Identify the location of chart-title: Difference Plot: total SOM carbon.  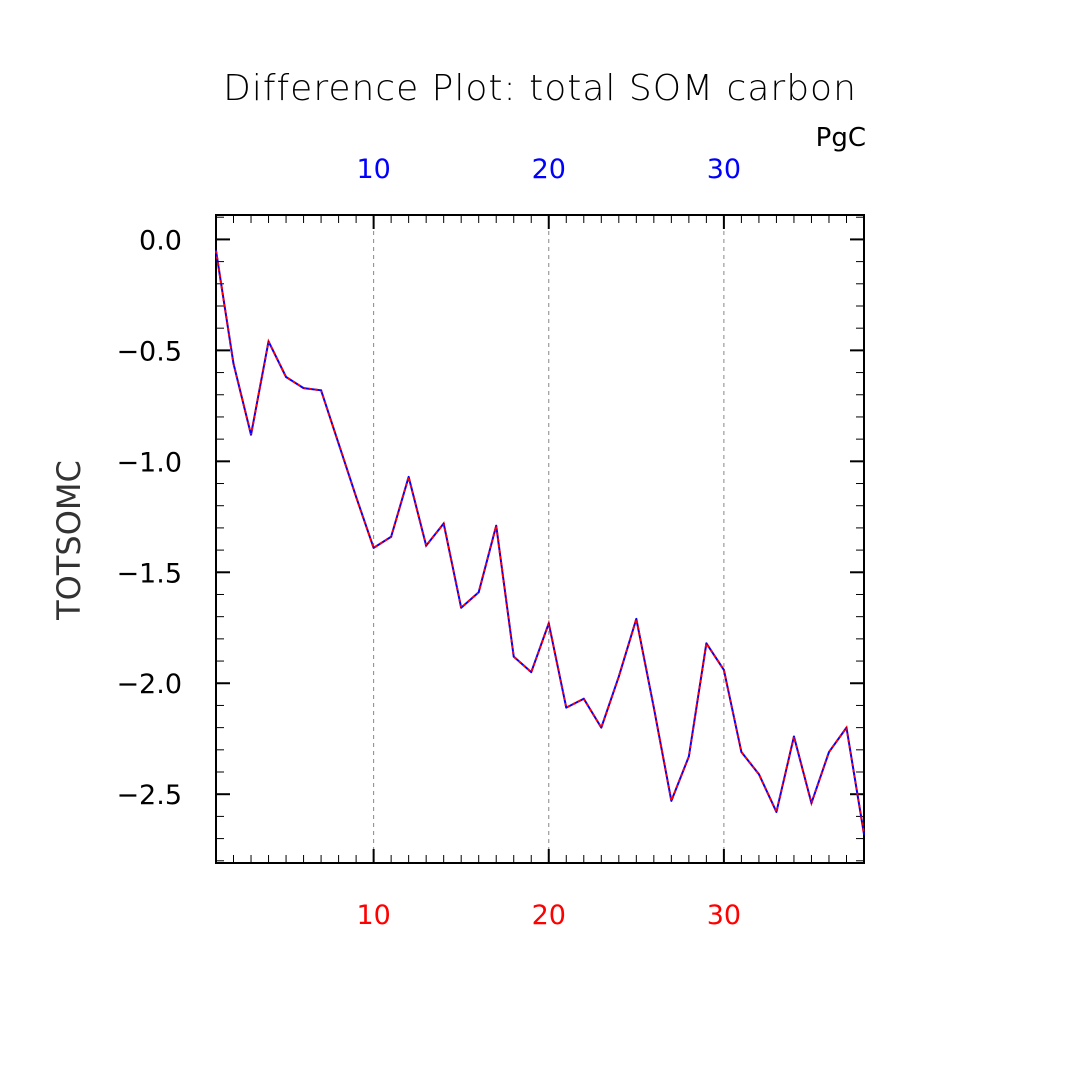
(540, 88).